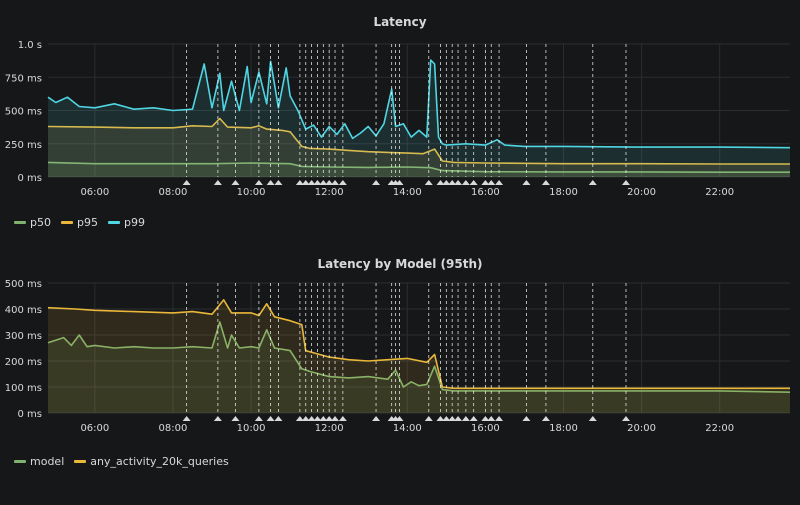 This screenshot has width=800, height=505. I want to click on legend-item-p95: p95, so click(79, 222).